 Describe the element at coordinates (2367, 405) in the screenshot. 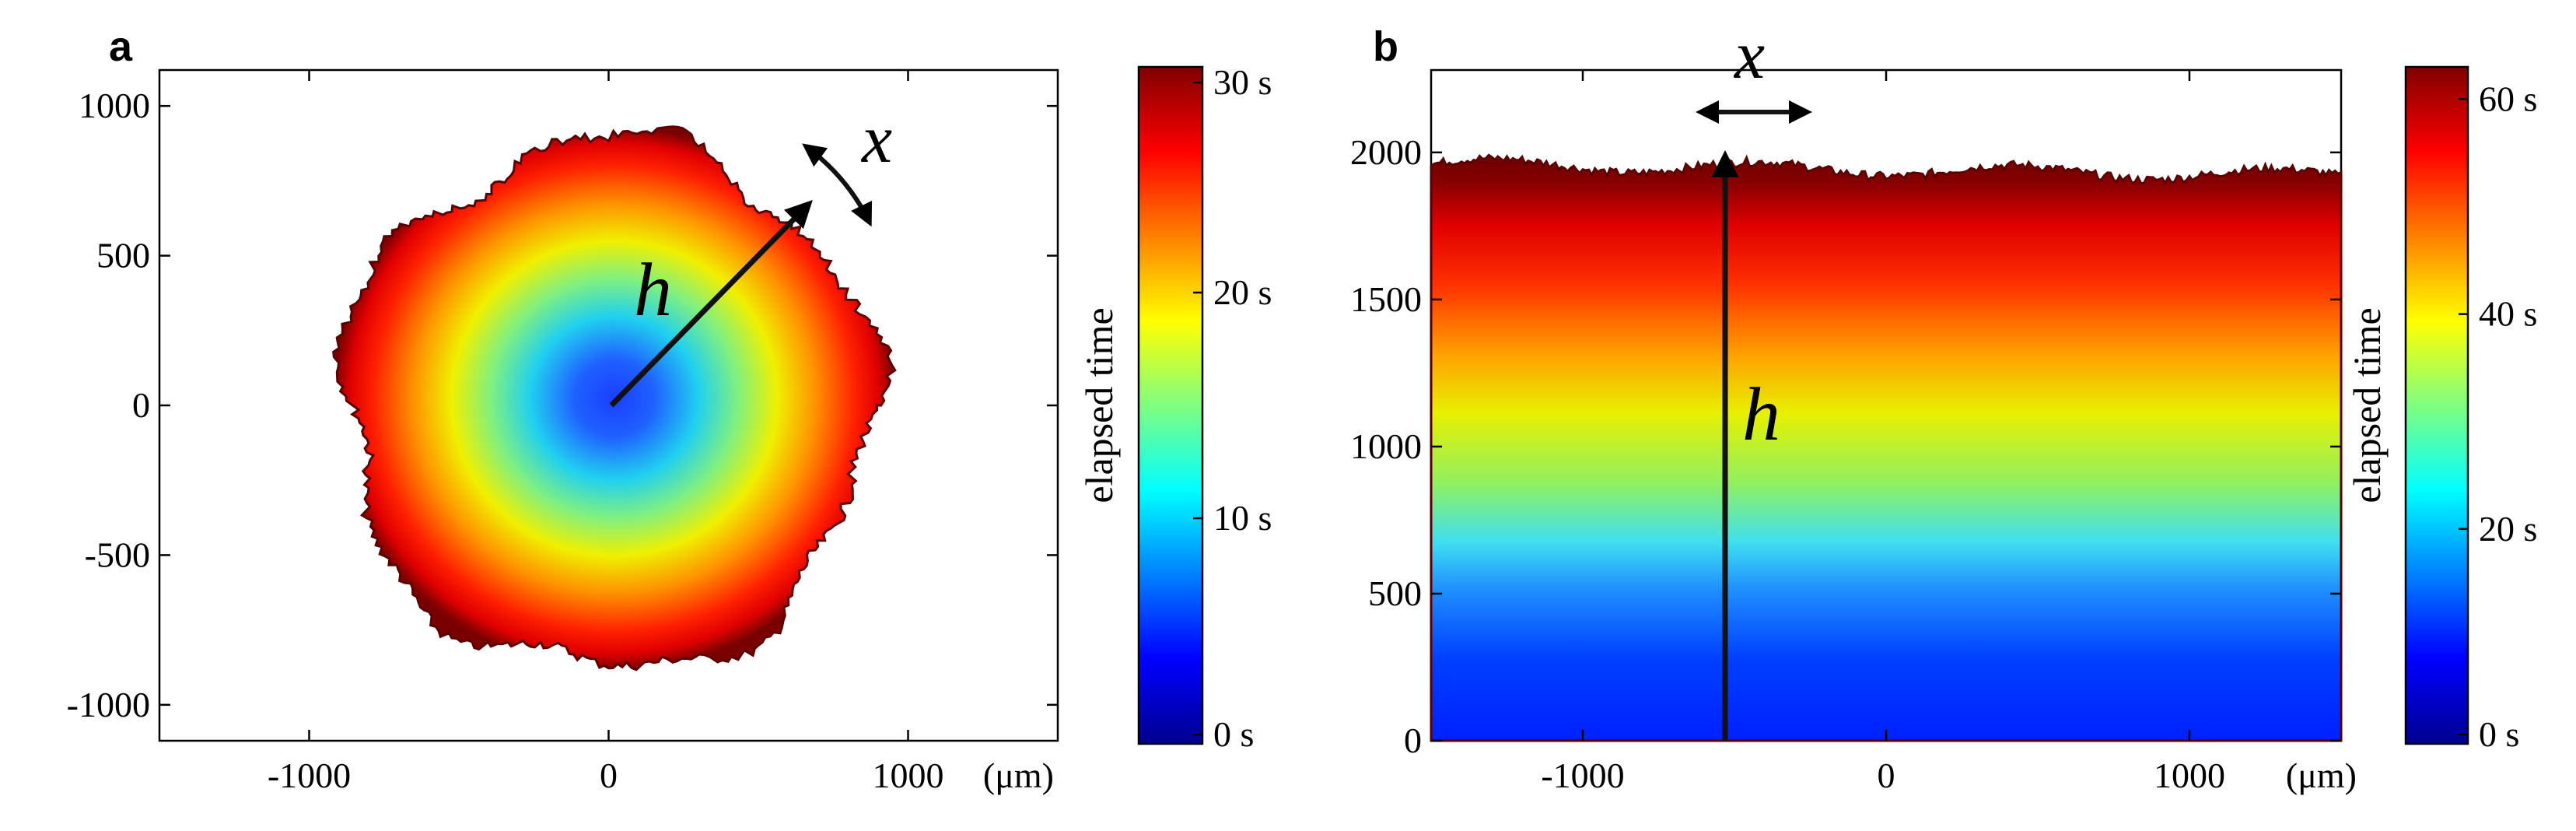

I see `panel-b-colorbar-label: elapsed time` at that location.